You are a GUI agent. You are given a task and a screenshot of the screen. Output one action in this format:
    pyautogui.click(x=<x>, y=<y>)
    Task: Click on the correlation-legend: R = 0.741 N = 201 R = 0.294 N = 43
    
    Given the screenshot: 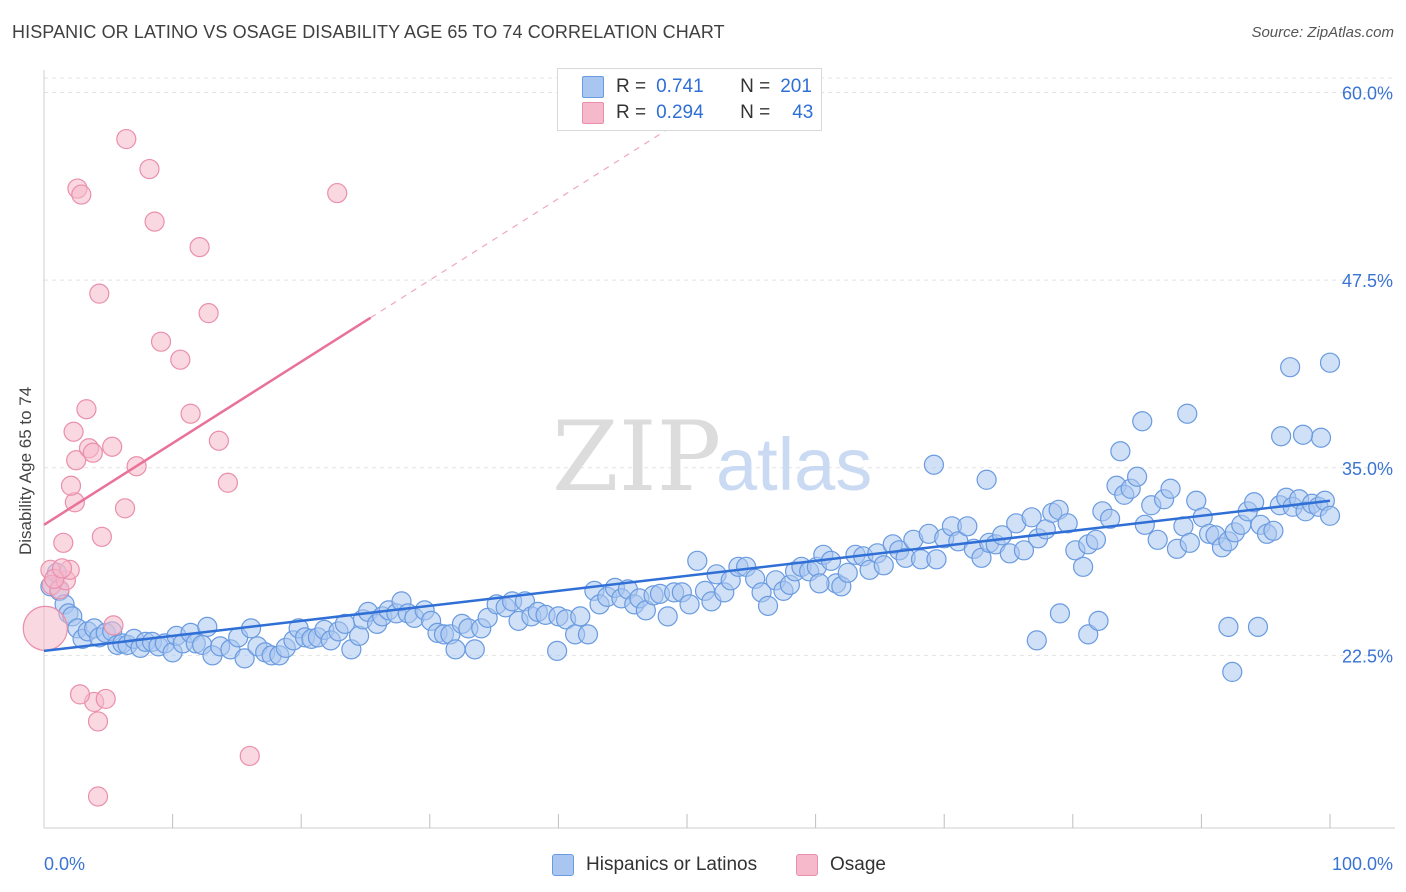 What is the action you would take?
    pyautogui.click(x=689, y=99)
    